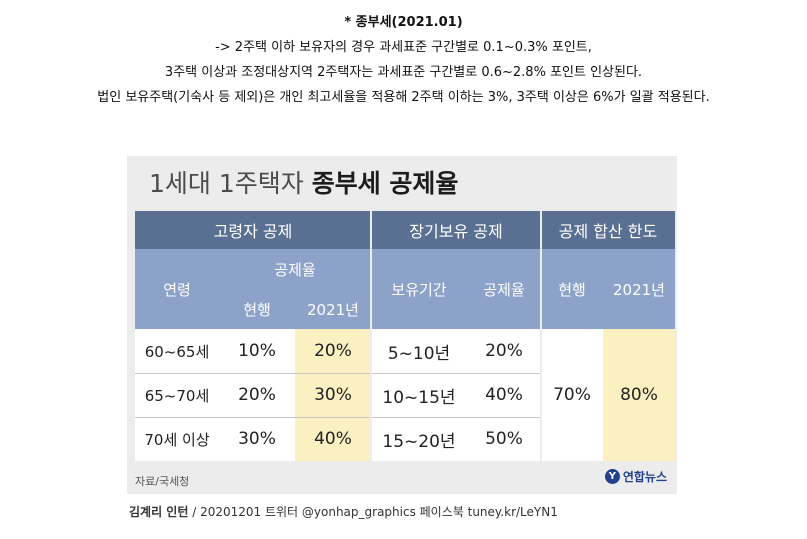 The width and height of the screenshot is (807, 539). What do you see at coordinates (257, 351) in the screenshot?
I see `row-1-current: 10%` at bounding box center [257, 351].